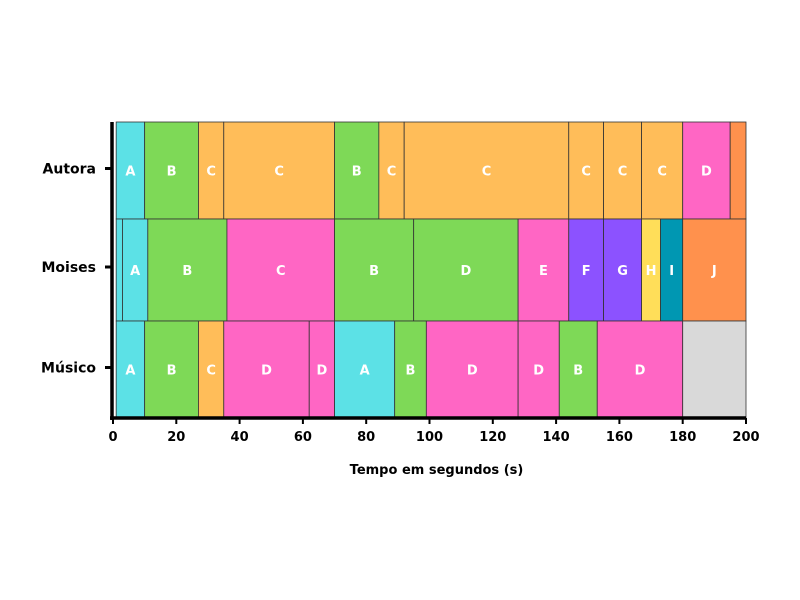 The height and width of the screenshot is (600, 800). I want to click on row-label: Autora, so click(69, 170).